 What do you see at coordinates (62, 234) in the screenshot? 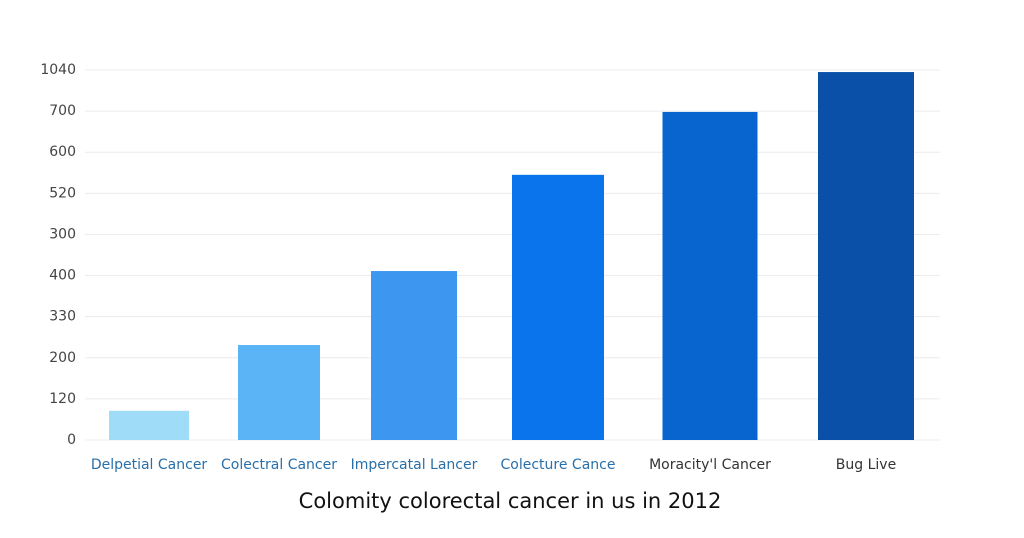
I see `y-tick-label: 300` at bounding box center [62, 234].